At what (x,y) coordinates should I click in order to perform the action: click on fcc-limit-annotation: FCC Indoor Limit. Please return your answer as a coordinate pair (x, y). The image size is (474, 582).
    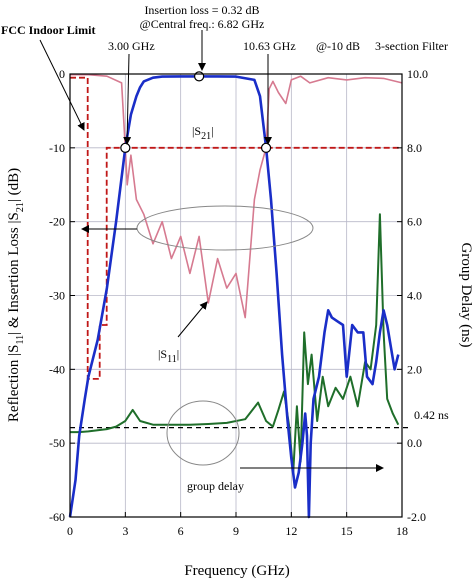
    Looking at the image, I should click on (48, 30).